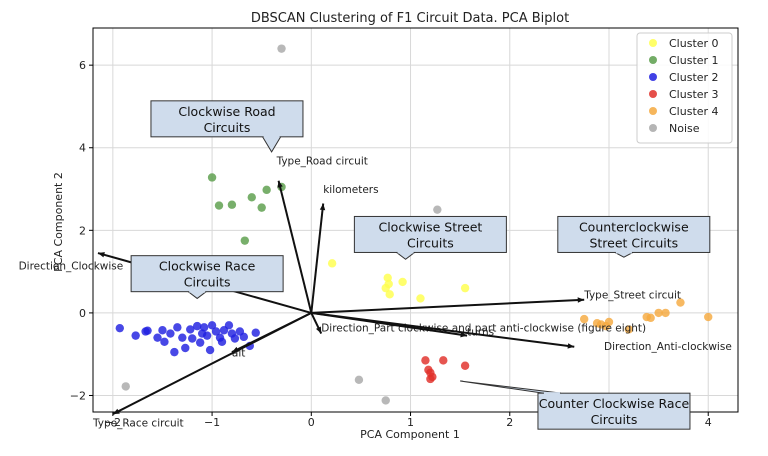 The height and width of the screenshot is (456, 768). I want to click on loading-label: Direction_Clockwise, so click(71, 267).